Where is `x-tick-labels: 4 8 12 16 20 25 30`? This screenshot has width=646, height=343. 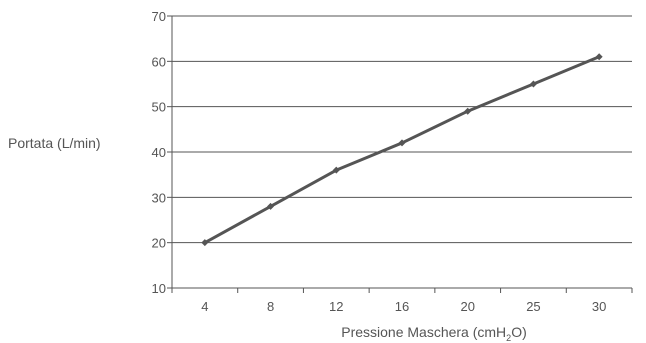
x-tick-labels: 4 8 12 16 20 25 30 is located at coordinates (403, 306).